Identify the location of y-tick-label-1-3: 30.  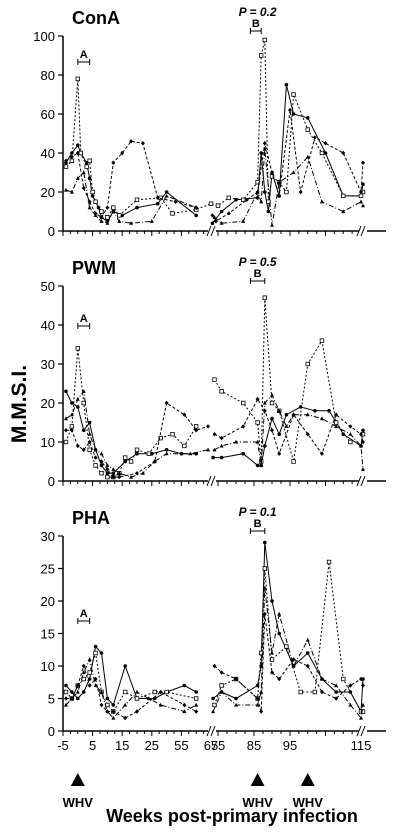
(48, 364).